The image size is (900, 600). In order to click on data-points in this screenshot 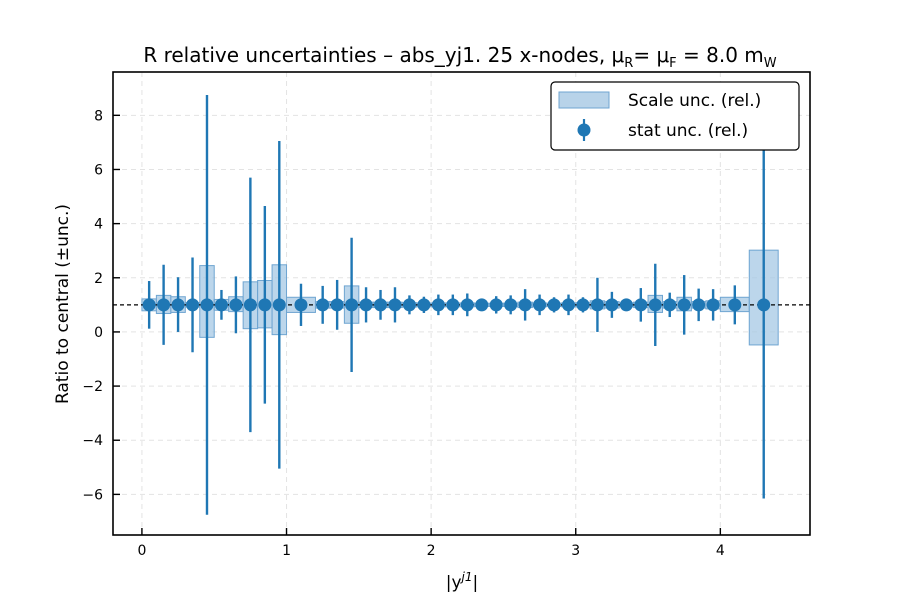, I will do `click(456, 305)`.